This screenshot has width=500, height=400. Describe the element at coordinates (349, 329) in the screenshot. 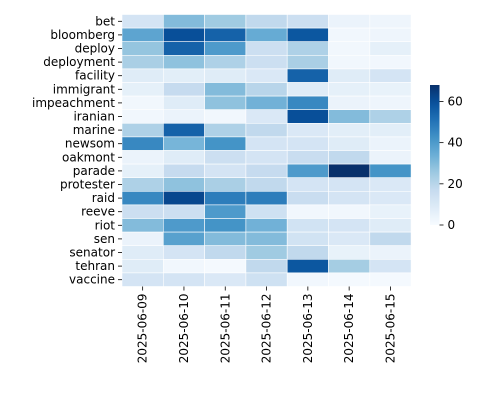

I see `column-label: 2025-06-14` at that location.